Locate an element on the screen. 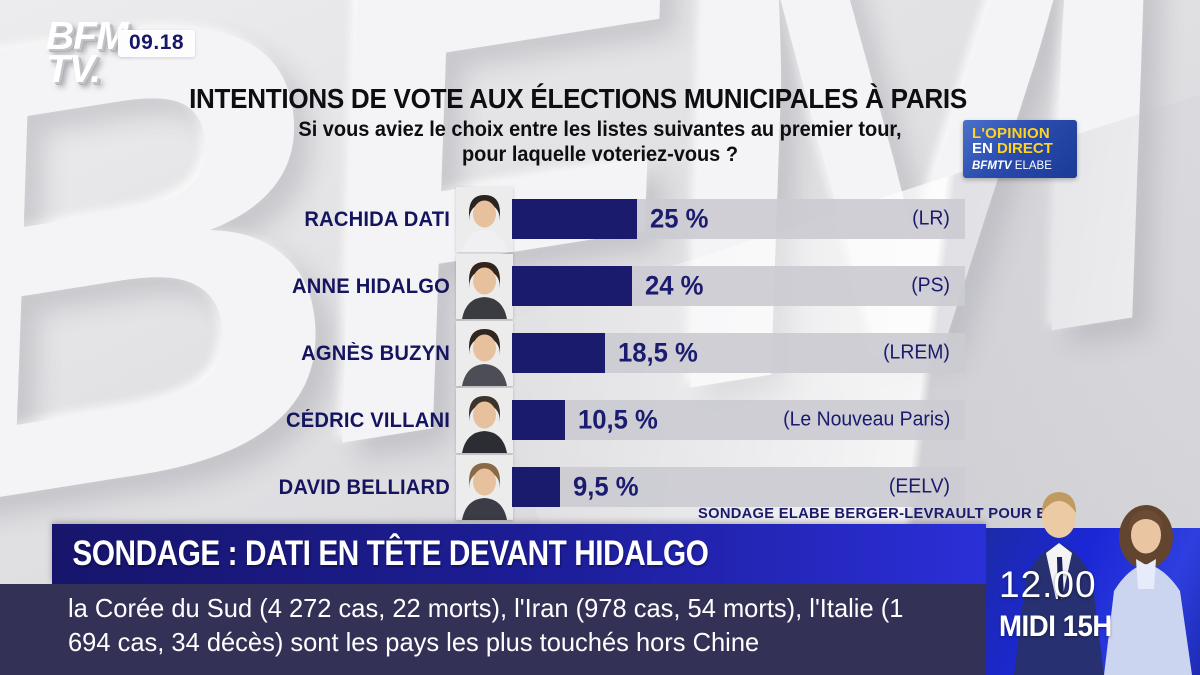  bfmtv-logo-line1: BFM is located at coordinates (87, 36).